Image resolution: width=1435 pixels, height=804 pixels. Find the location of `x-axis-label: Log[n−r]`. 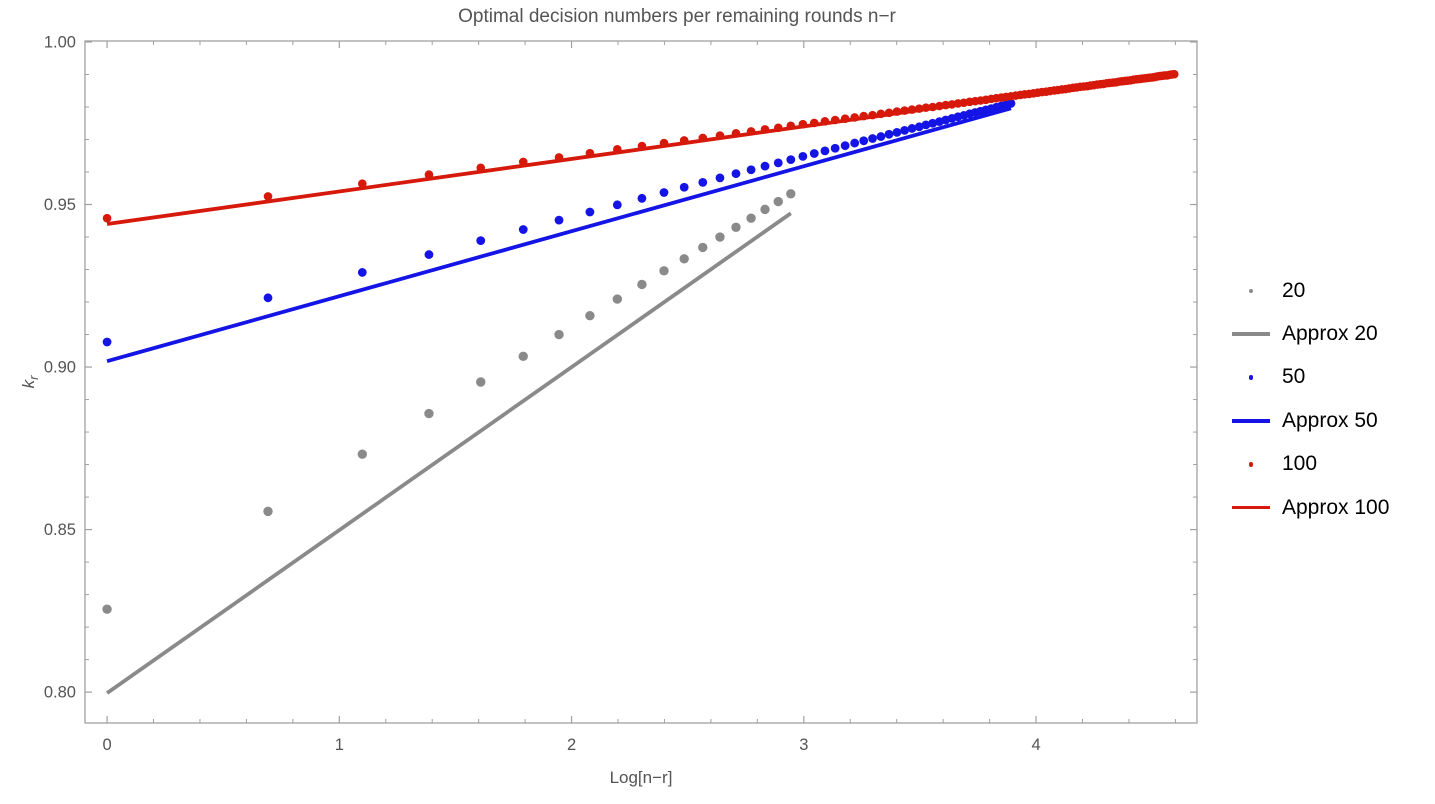

x-axis-label: Log[n−r] is located at coordinates (641, 777).